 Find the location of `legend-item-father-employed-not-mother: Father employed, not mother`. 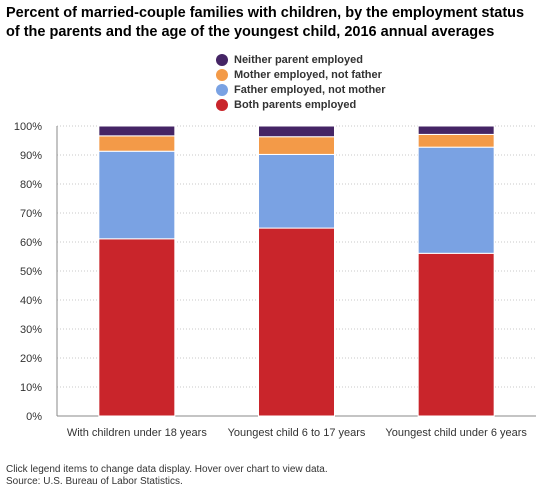

legend-item-father-employed-not-mother: Father employed, not mother is located at coordinates (301, 90).